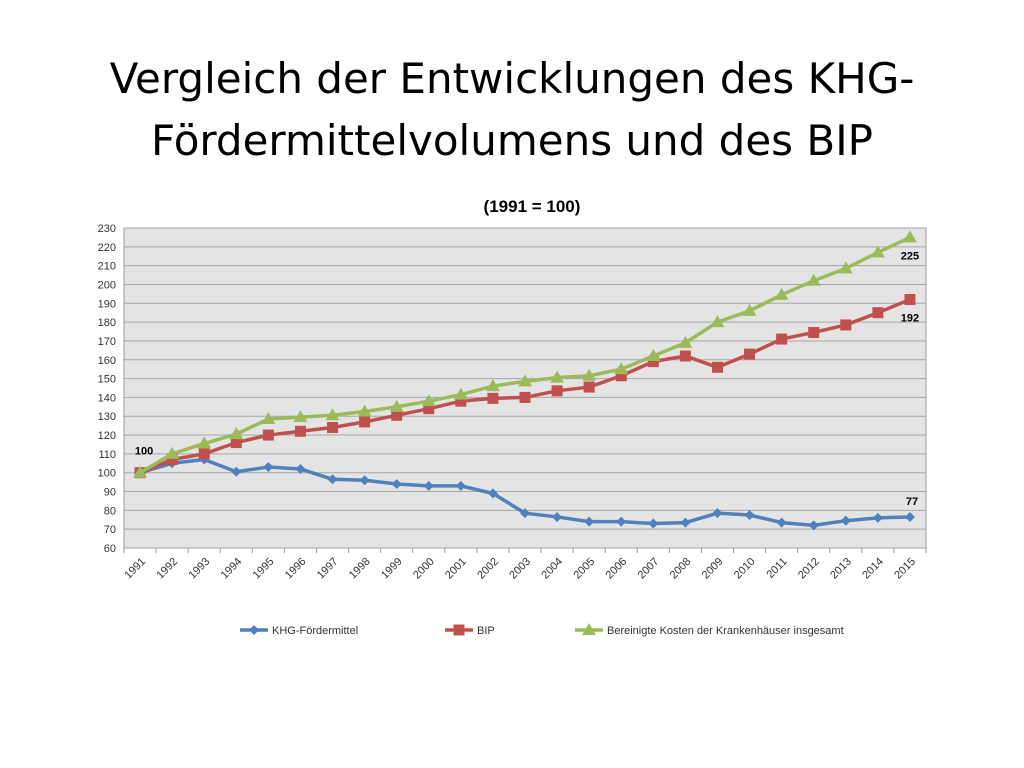 This screenshot has width=1024, height=768. What do you see at coordinates (107, 229) in the screenshot?
I see `y-tick-label: 230` at bounding box center [107, 229].